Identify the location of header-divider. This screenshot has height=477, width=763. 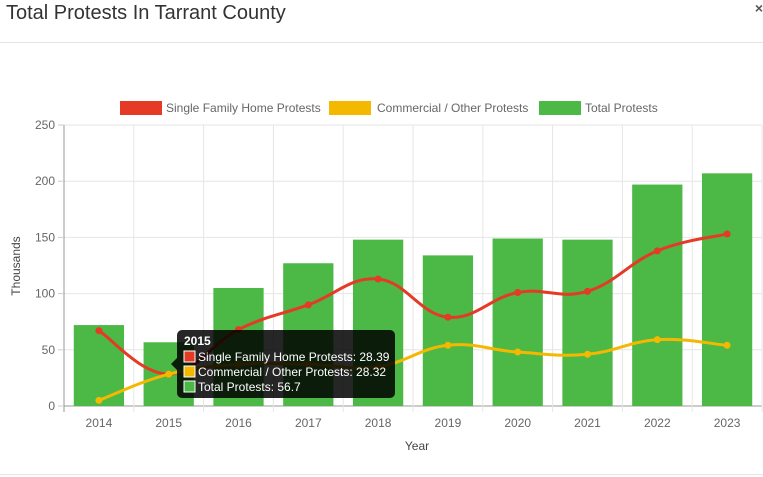
(381, 42).